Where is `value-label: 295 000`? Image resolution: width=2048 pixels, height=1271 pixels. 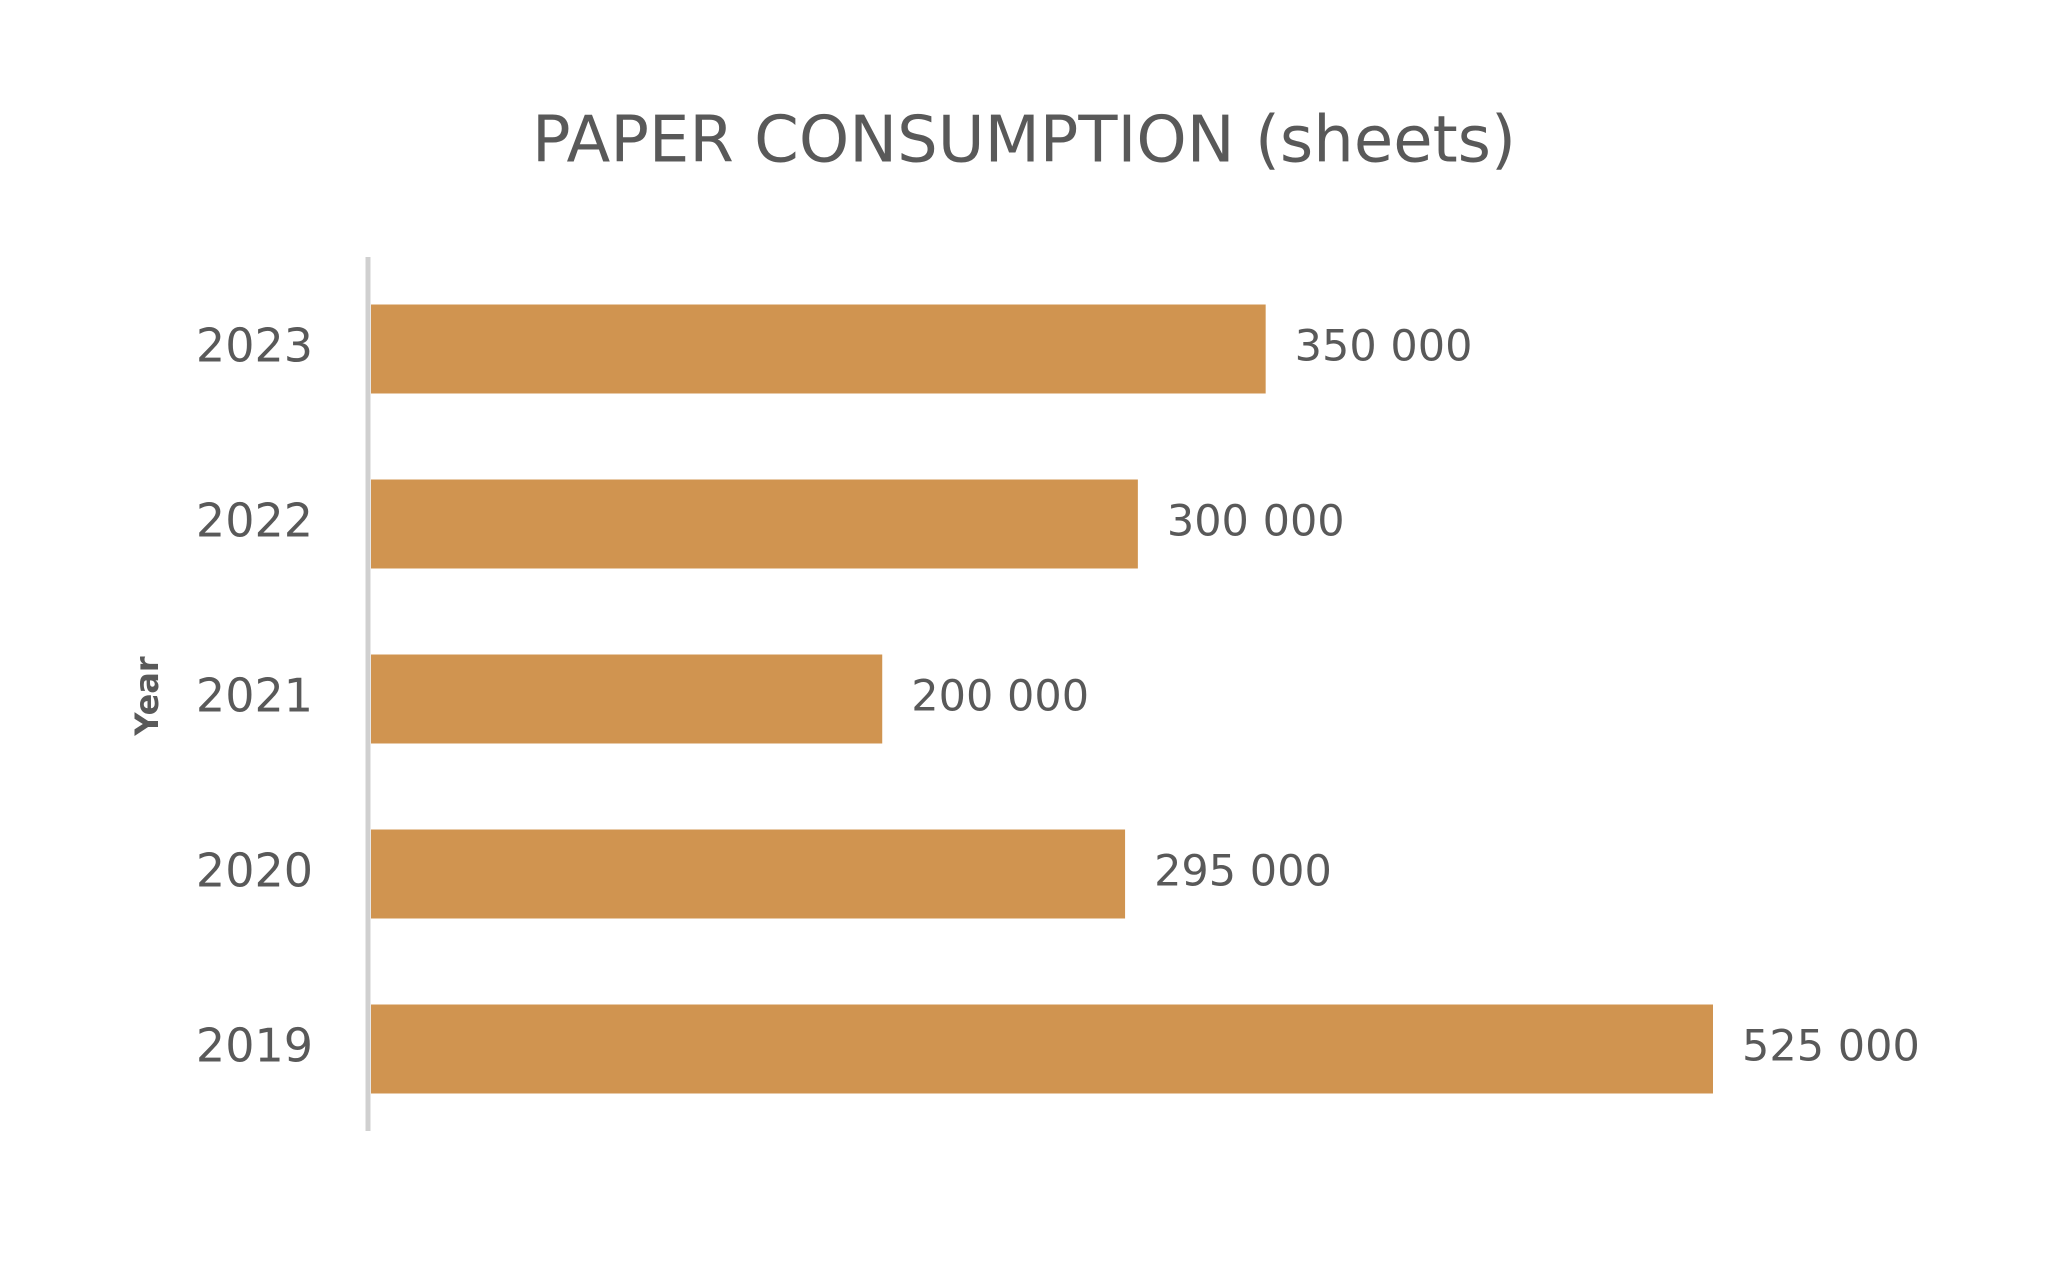
value-label: 295 000 is located at coordinates (1243, 872).